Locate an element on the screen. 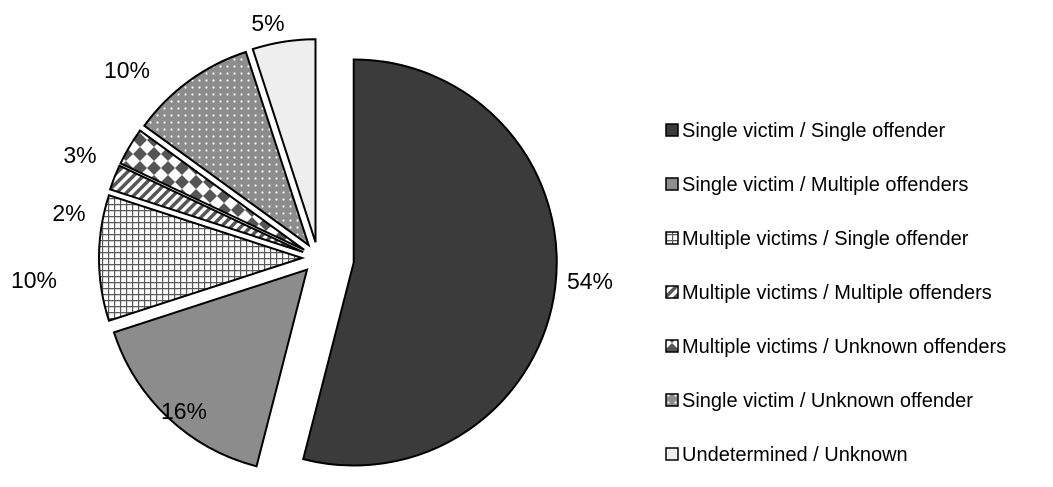 This screenshot has height=487, width=1053. slice-label-6: 10% is located at coordinates (127, 70).